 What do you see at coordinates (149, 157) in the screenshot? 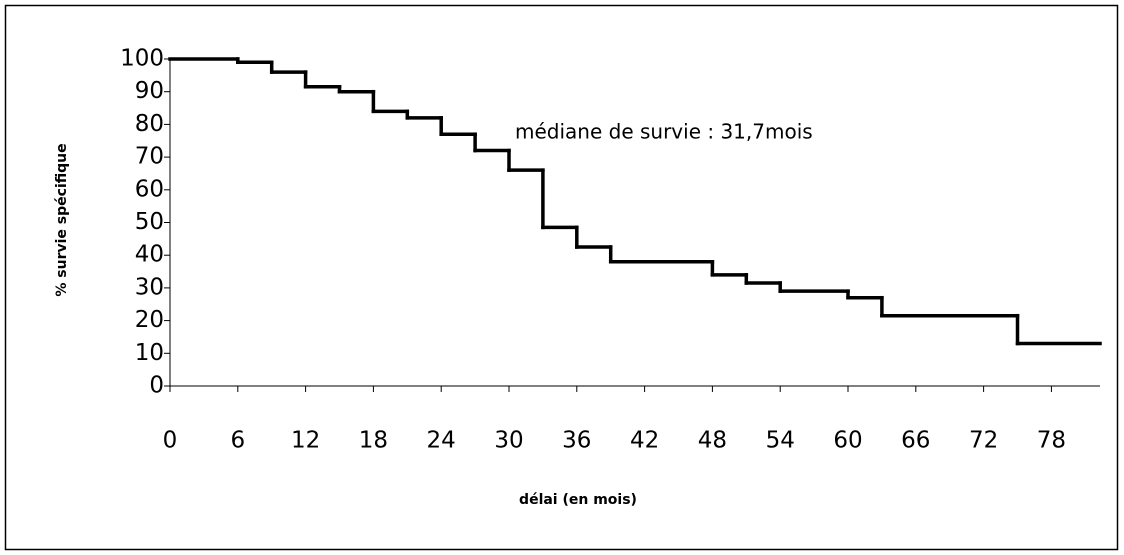
I see `y-tick-label: 70` at bounding box center [149, 157].